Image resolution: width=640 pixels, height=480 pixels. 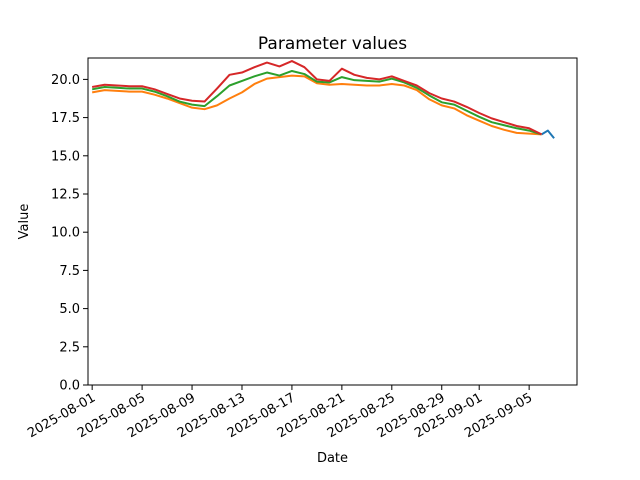 I want to click on red-series-line, so click(x=317, y=98).